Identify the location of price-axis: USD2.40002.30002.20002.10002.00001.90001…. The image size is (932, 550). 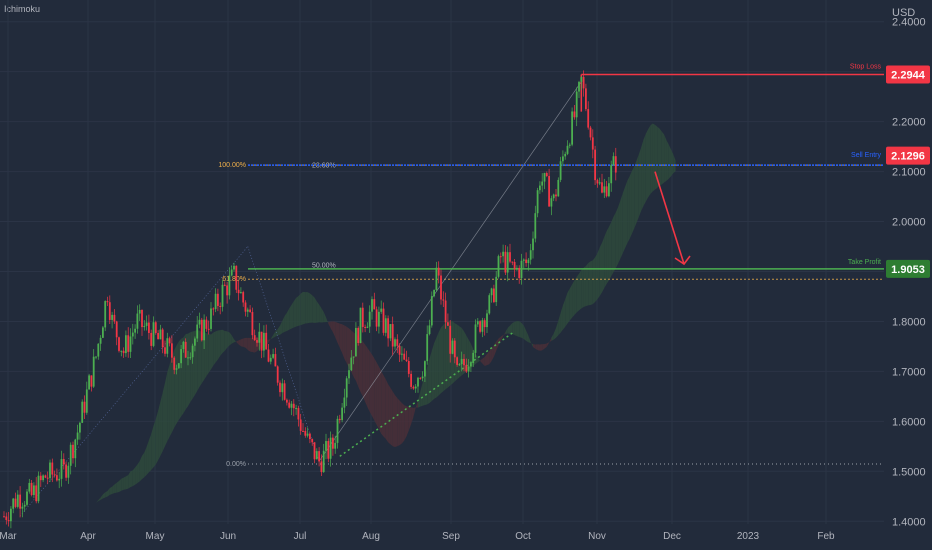
(908, 267).